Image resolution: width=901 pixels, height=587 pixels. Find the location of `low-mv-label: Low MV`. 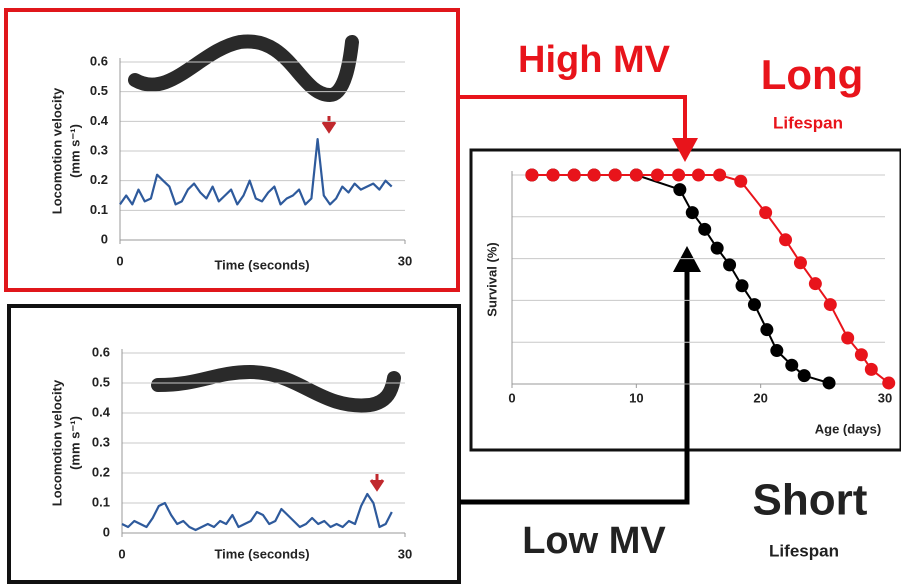

low-mv-label: Low MV is located at coordinates (594, 541).